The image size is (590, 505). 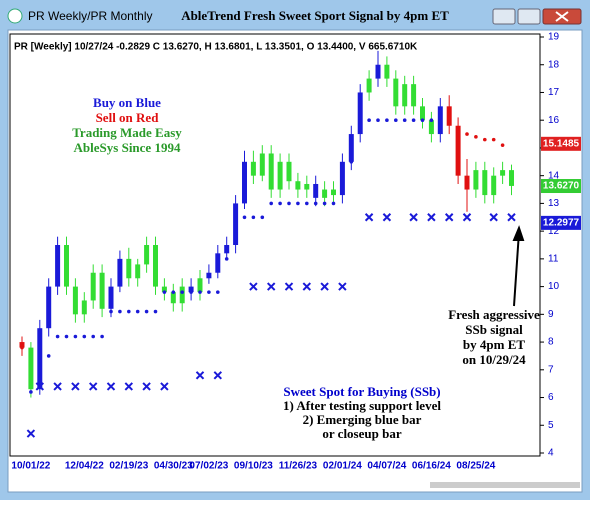 What do you see at coordinates (554, 120) in the screenshot?
I see `y-tick-label: 16` at bounding box center [554, 120].